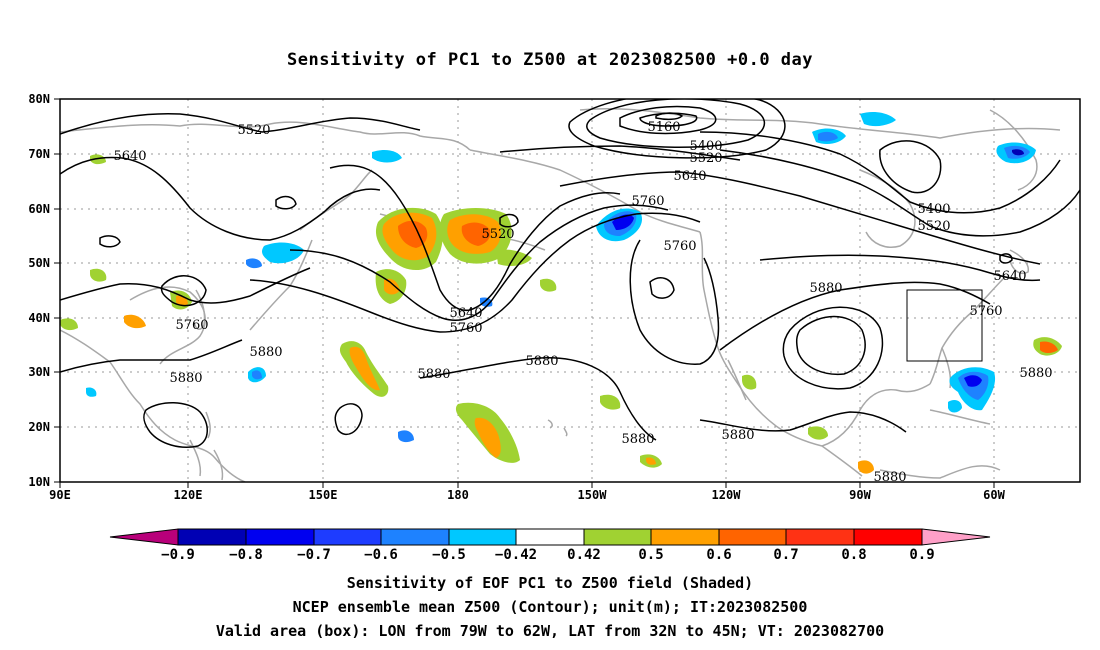  I want to click on coastline-philippines, so click(206, 460).